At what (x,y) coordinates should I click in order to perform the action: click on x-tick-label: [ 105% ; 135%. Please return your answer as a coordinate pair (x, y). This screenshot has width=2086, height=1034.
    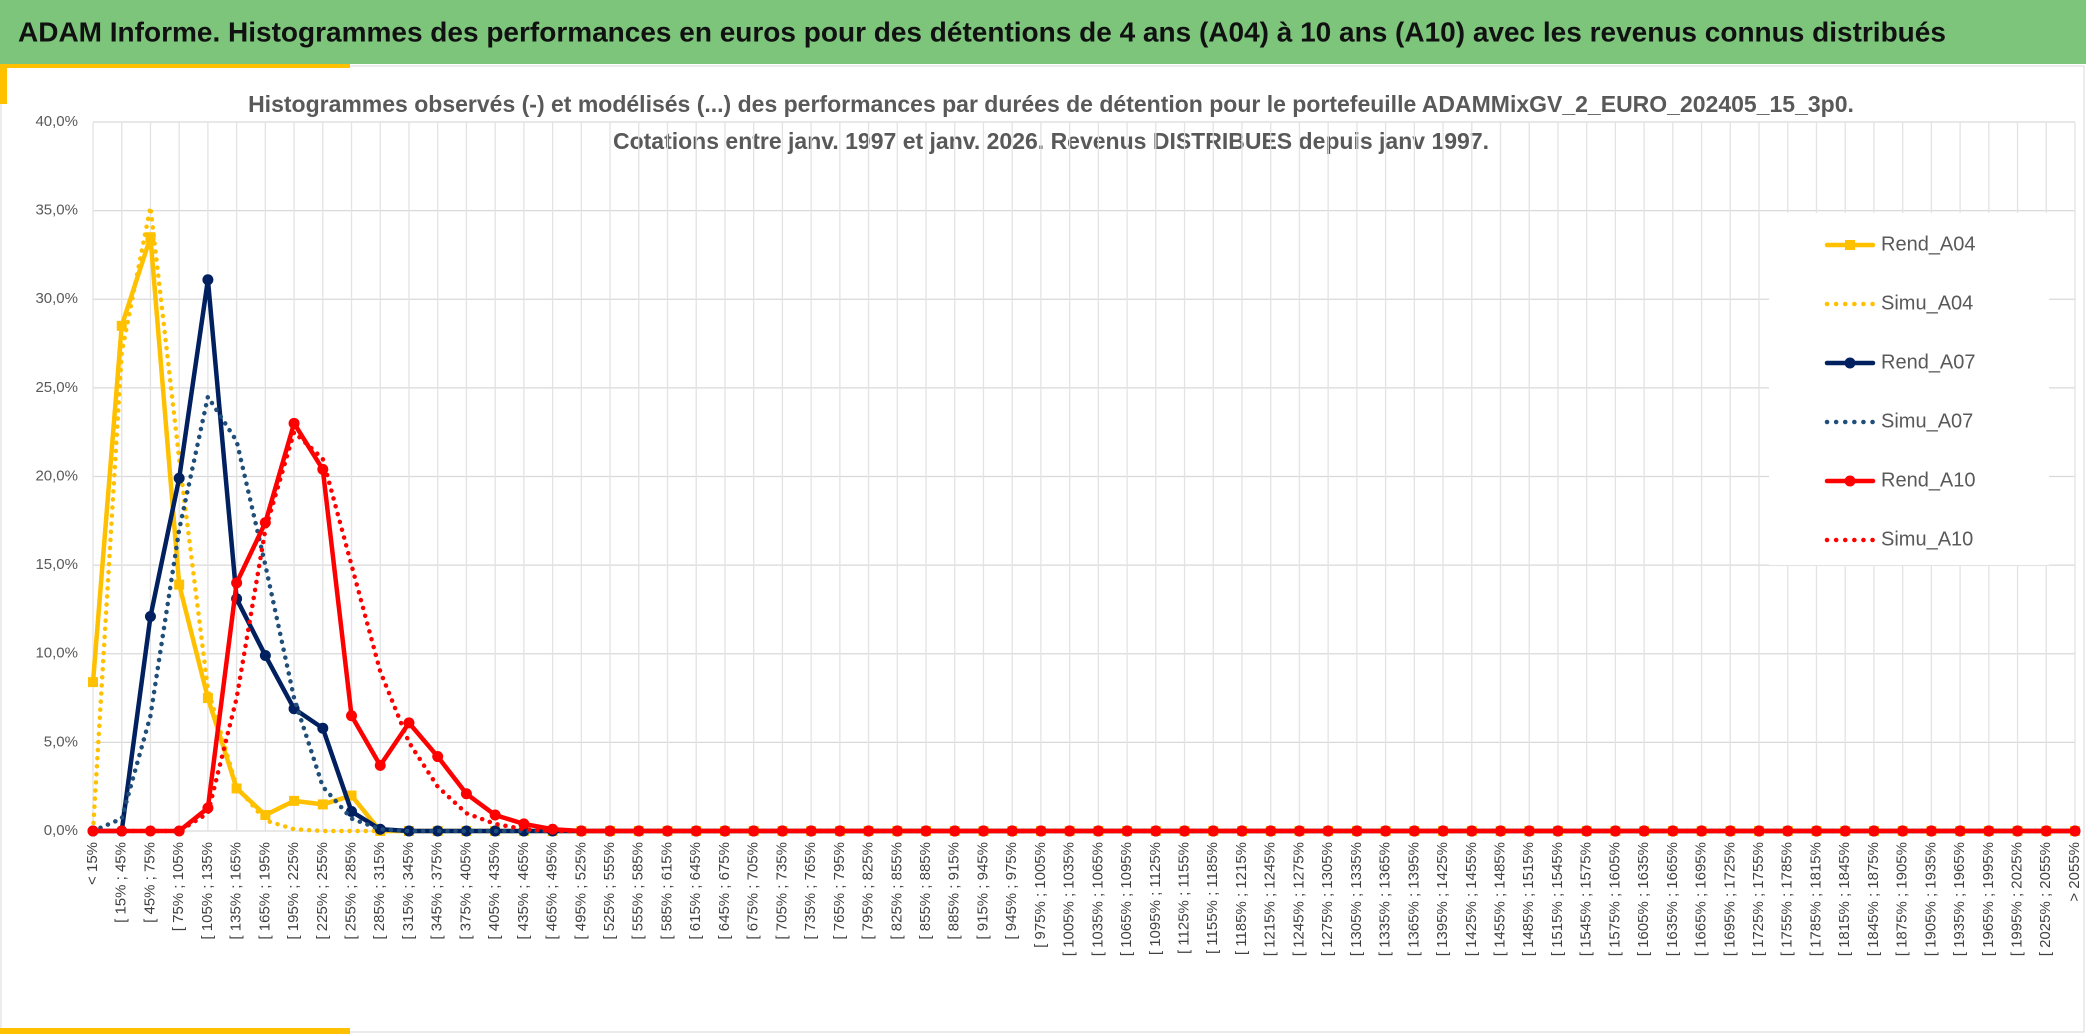
    Looking at the image, I should click on (207, 891).